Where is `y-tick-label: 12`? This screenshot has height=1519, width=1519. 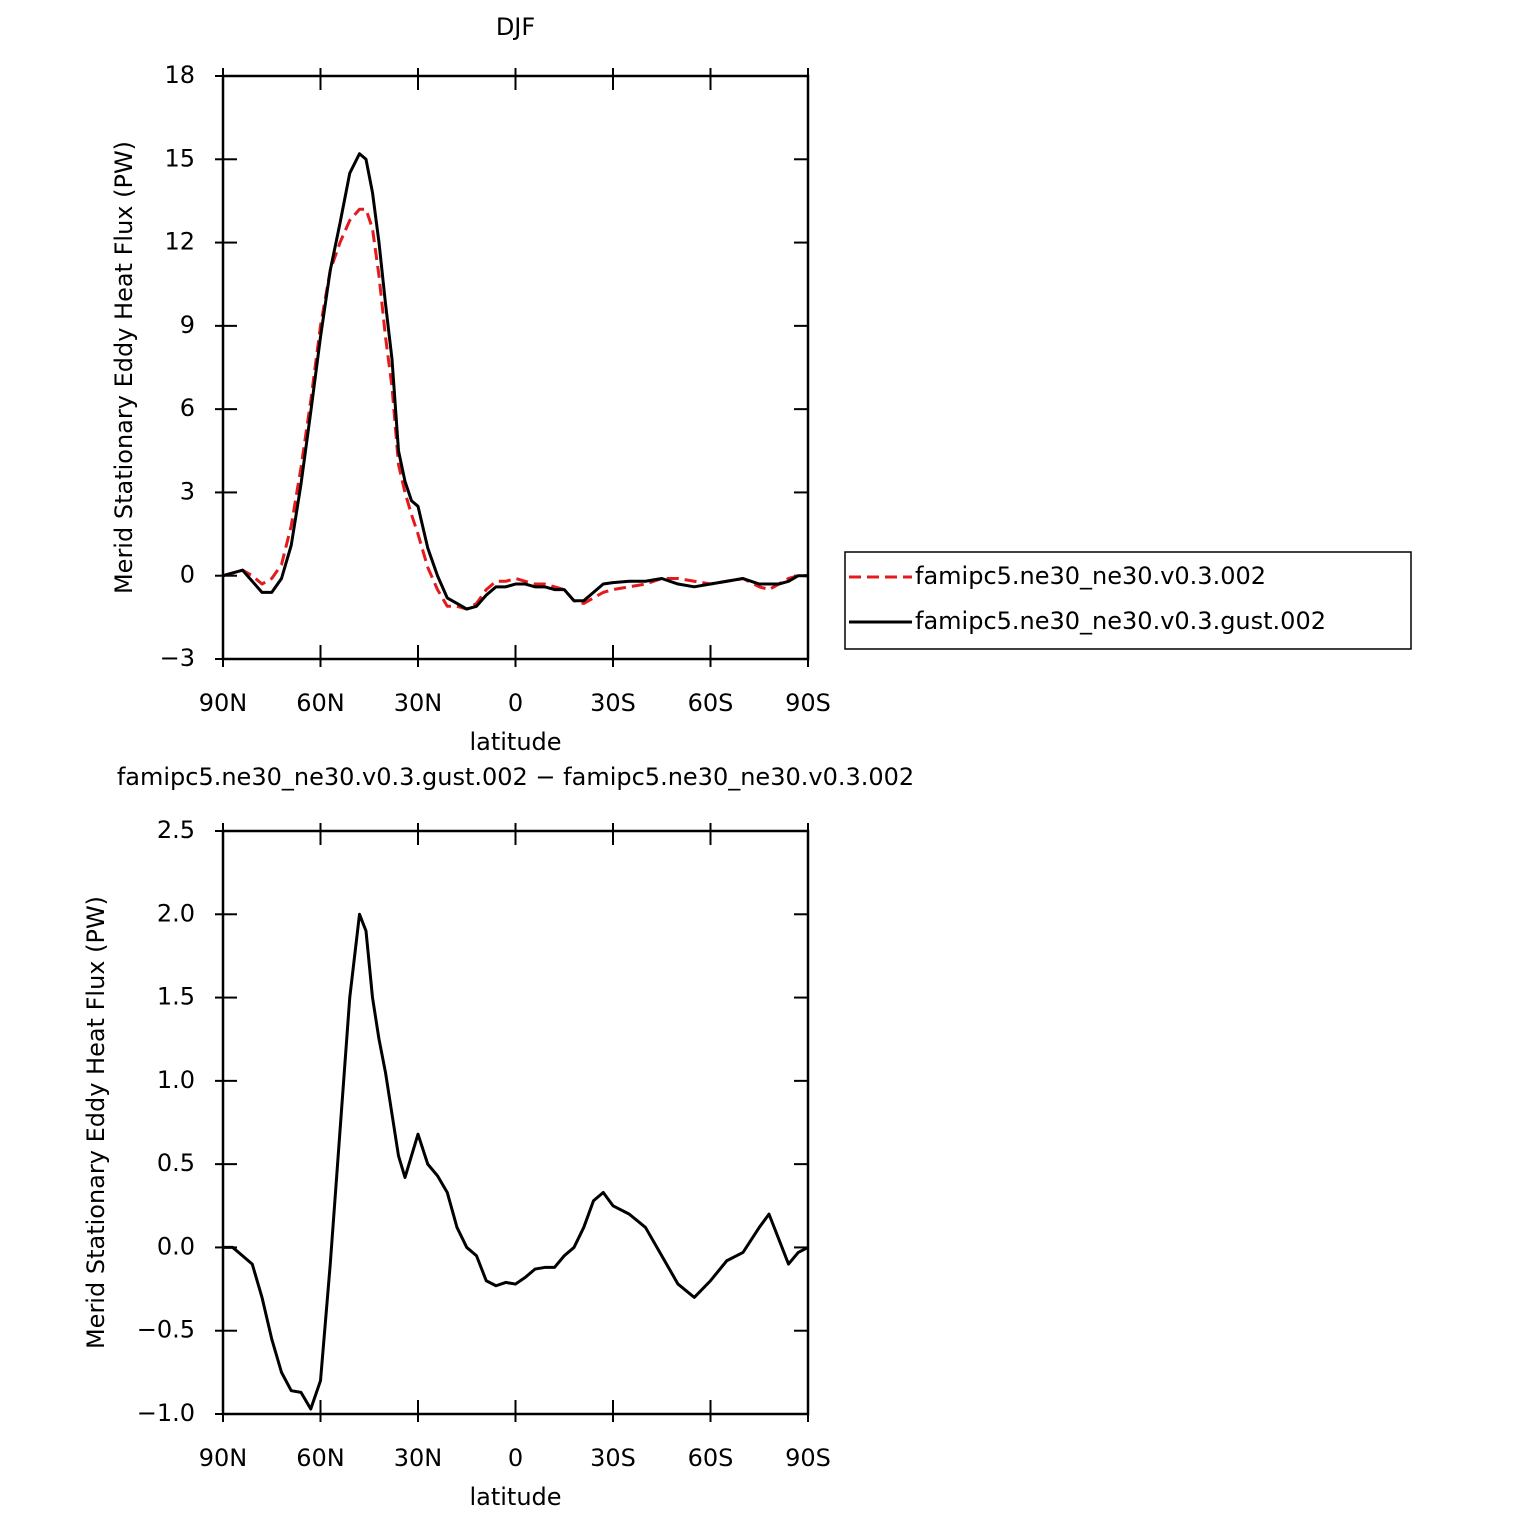
y-tick-label: 12 is located at coordinates (179, 242).